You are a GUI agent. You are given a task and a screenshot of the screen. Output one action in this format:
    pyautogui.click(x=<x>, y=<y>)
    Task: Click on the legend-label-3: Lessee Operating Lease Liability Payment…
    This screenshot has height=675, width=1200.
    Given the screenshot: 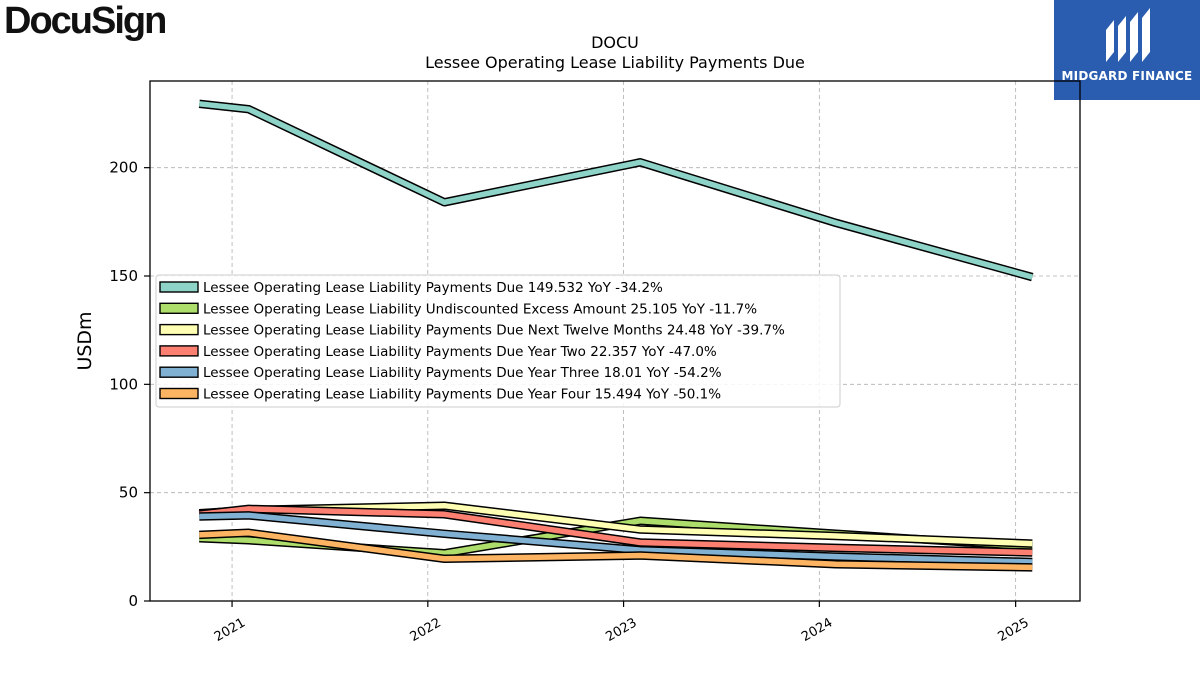 What is the action you would take?
    pyautogui.click(x=460, y=352)
    